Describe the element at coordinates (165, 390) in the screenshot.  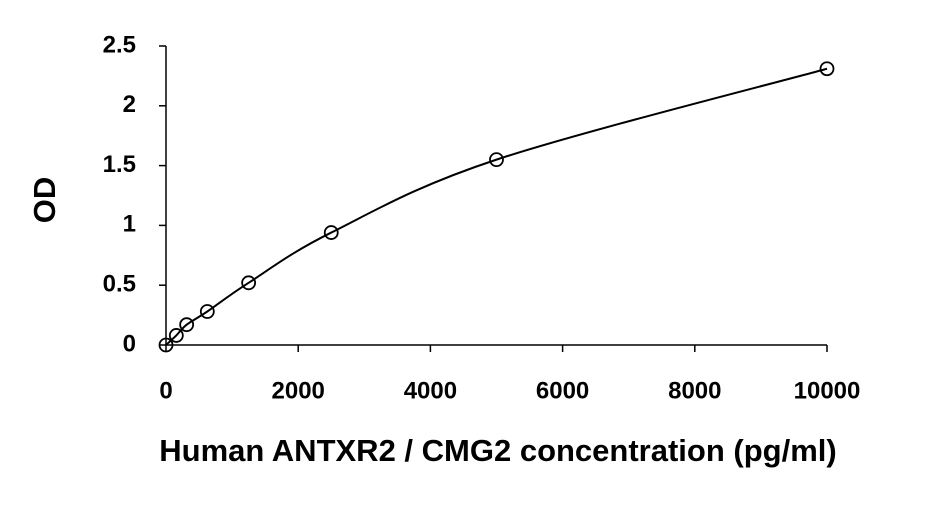
I see `x-tick-label: 0` at that location.